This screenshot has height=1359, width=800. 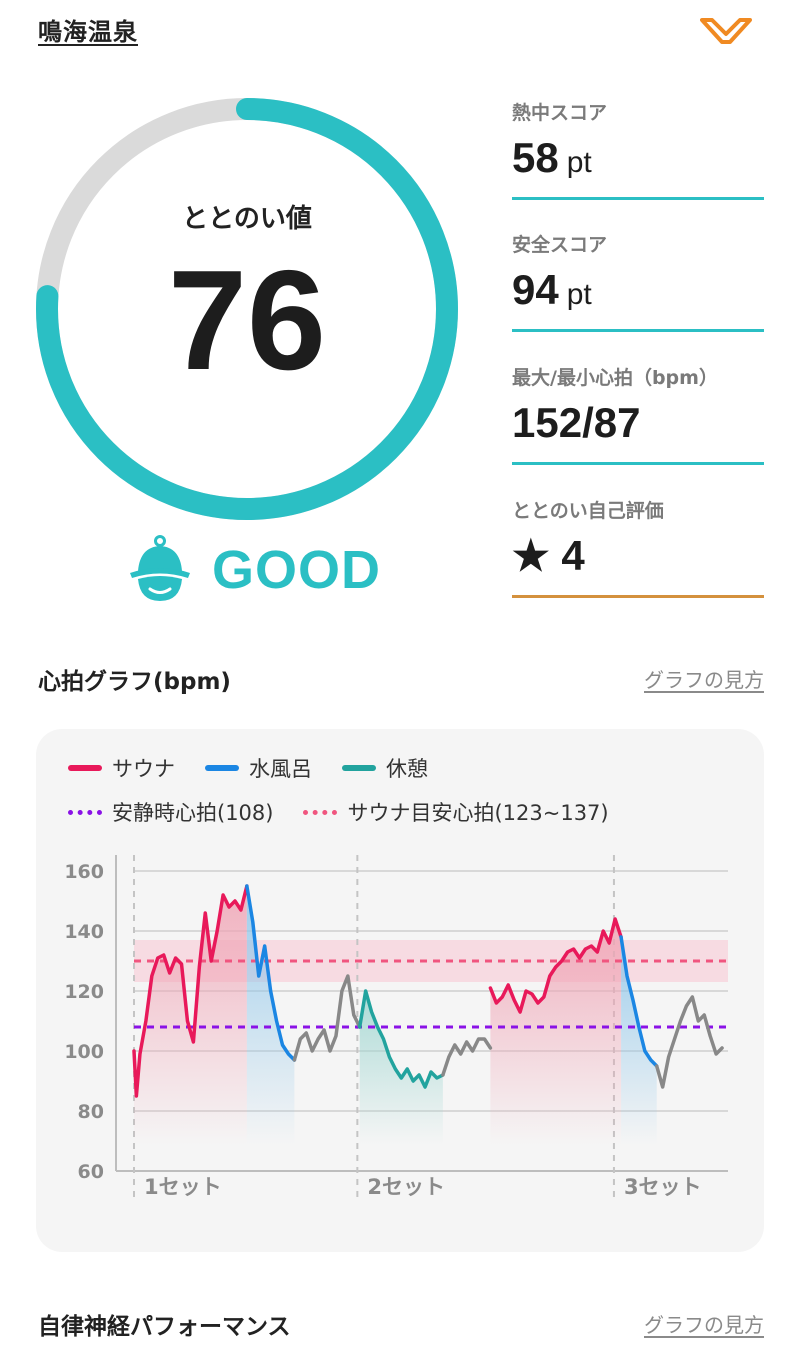 What do you see at coordinates (401, 1039) in the screenshot?
I see `series-line-rest` at bounding box center [401, 1039].